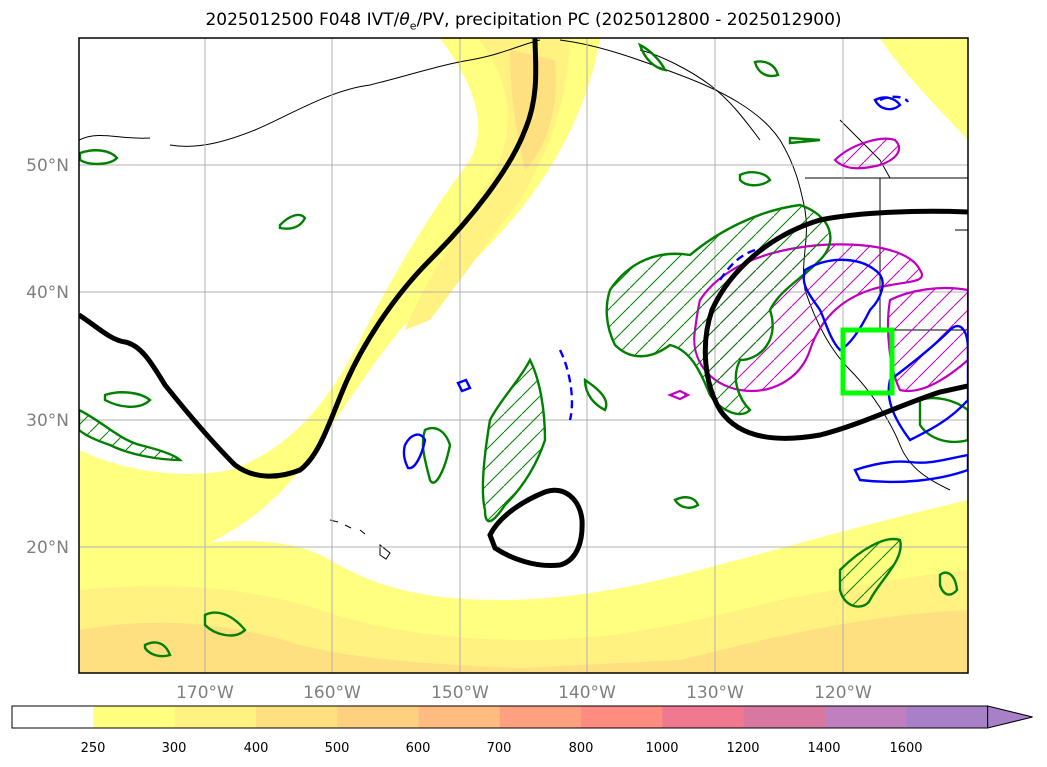 The height and width of the screenshot is (767, 1047). I want to click on pv-contour-closed, so click(536, 528).